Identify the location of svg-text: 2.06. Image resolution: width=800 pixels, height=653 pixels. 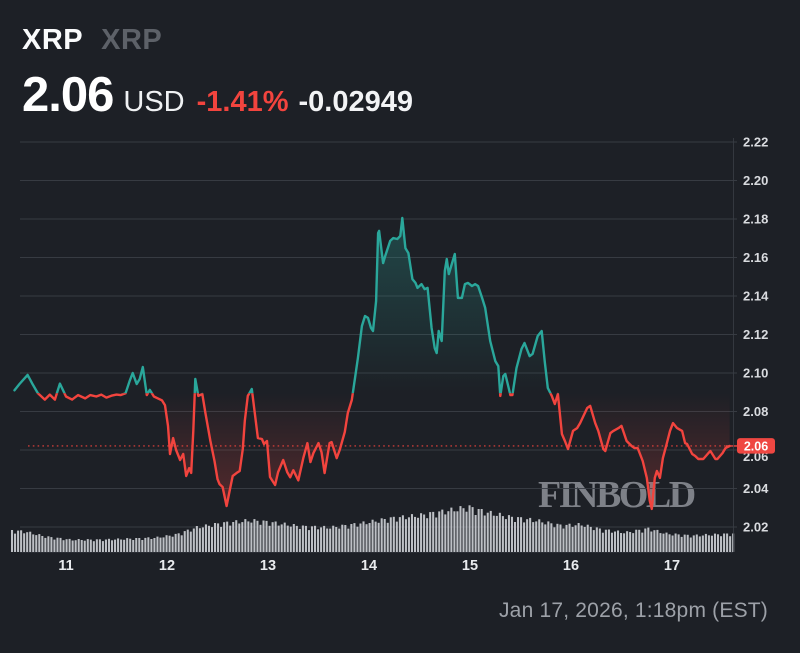
(756, 446).